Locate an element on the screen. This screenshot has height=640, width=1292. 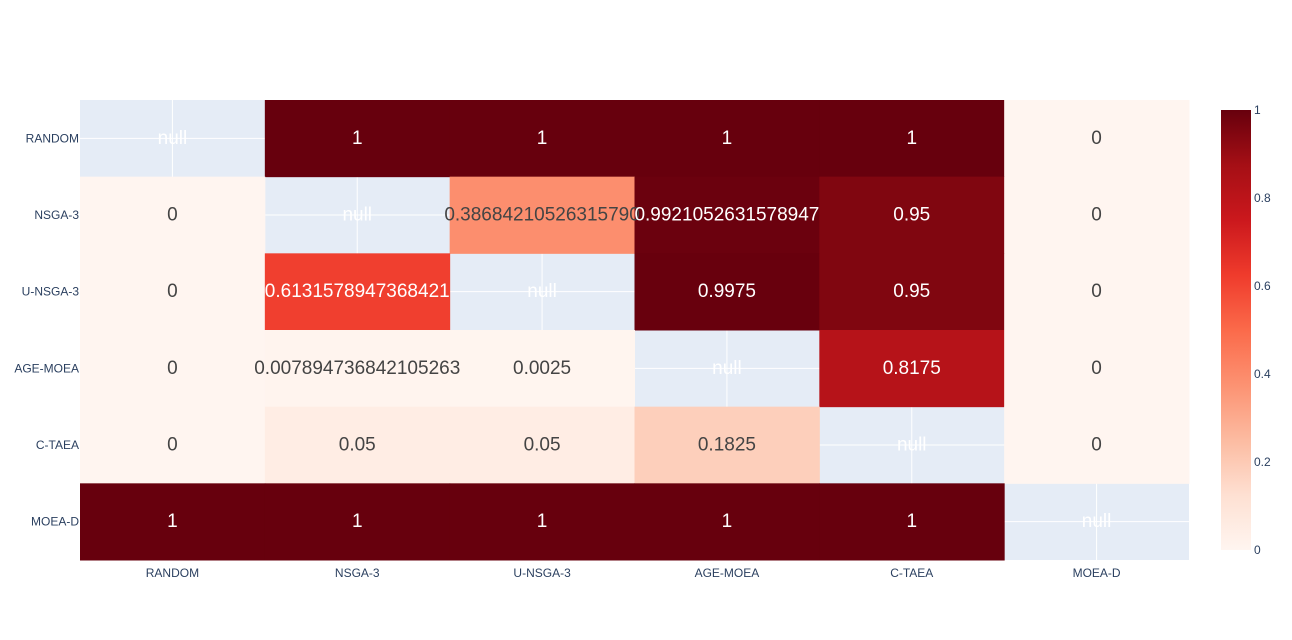
colorbar: 0 0.2 0.4 0.6 0.8 1 is located at coordinates (1246, 330).